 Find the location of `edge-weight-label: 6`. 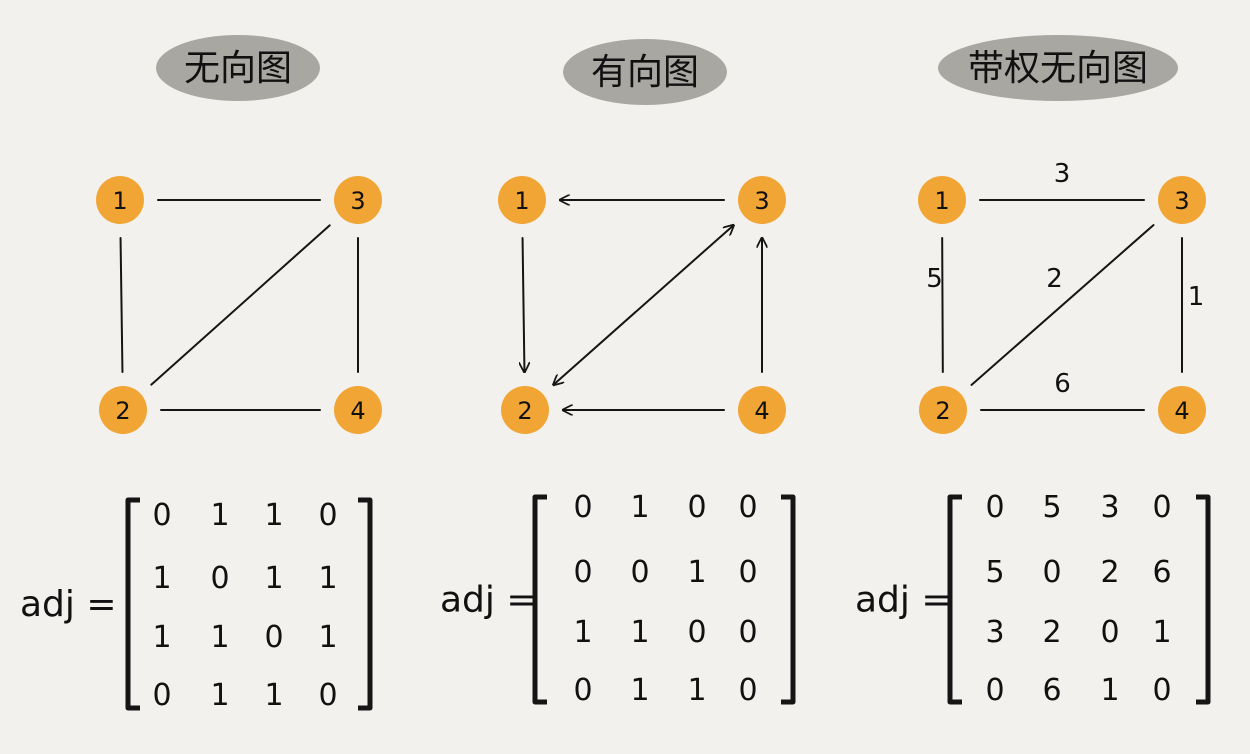

edge-weight-label: 6 is located at coordinates (1062, 384).